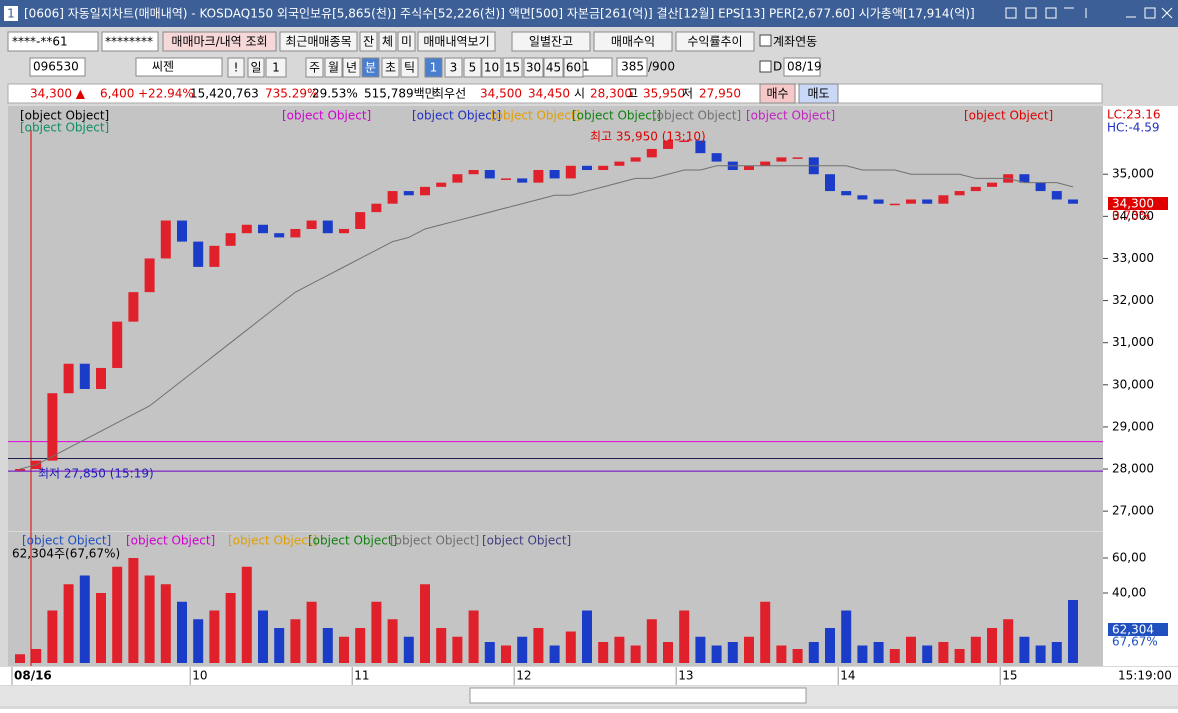  I want to click on current-price-box, so click(1138, 203).